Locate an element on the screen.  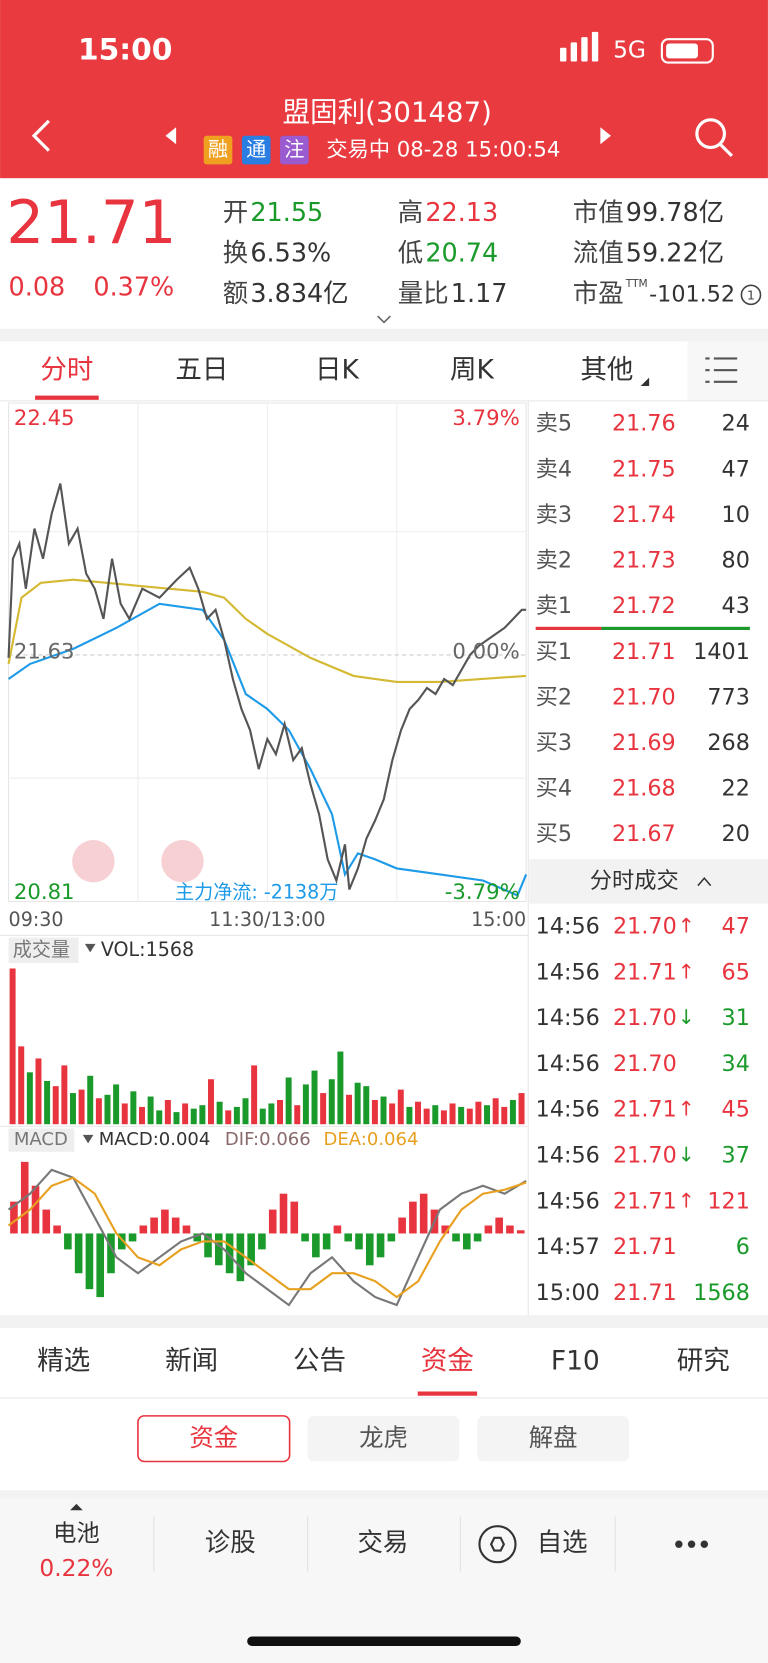
chart-tab: 日K is located at coordinates (337, 370).